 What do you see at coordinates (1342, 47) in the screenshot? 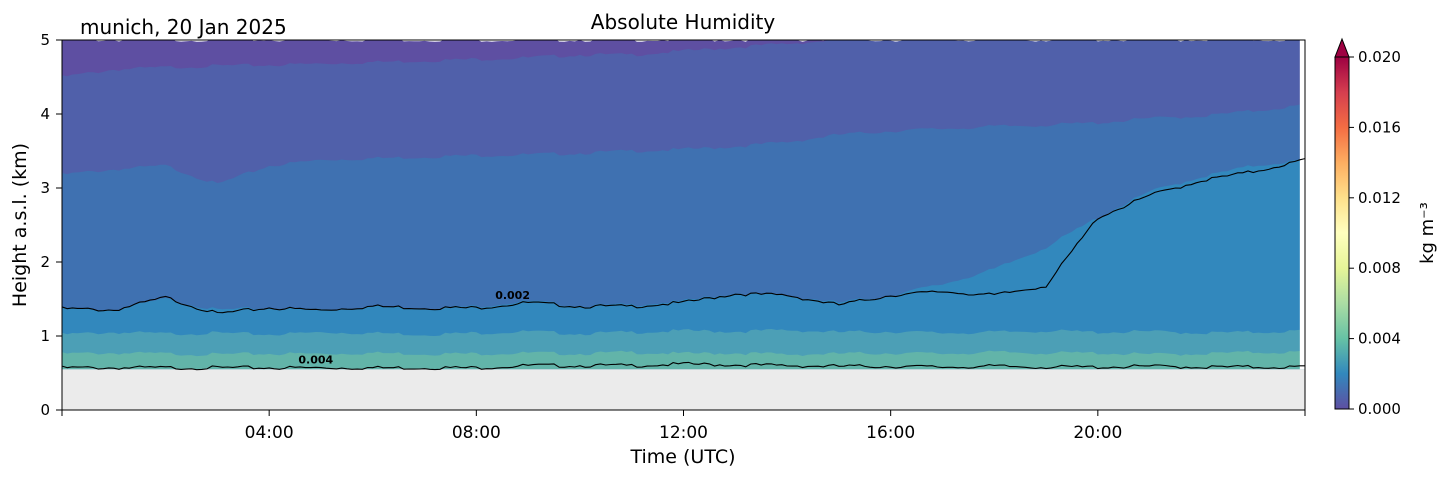
I see `colorbar-extend-arrow` at bounding box center [1342, 47].